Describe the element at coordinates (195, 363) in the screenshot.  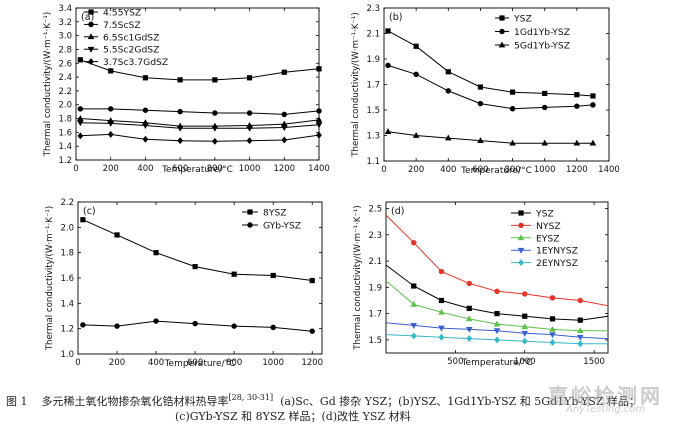
I see `x-tick-label: 600` at that location.